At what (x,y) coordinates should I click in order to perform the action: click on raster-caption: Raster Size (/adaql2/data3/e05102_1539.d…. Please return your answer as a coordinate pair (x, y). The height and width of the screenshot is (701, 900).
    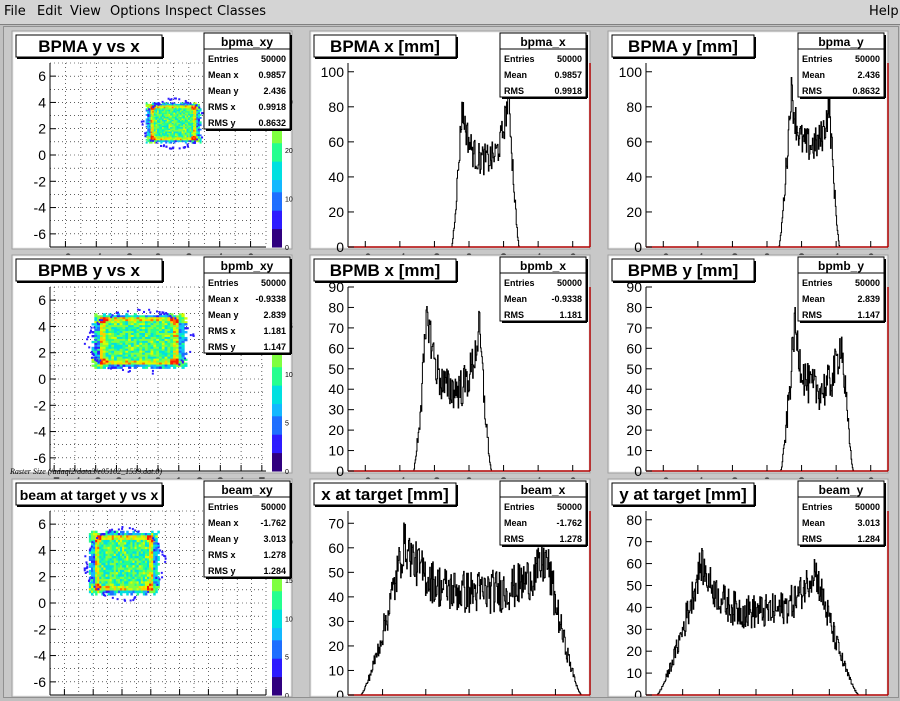
    Looking at the image, I should click on (86, 471).